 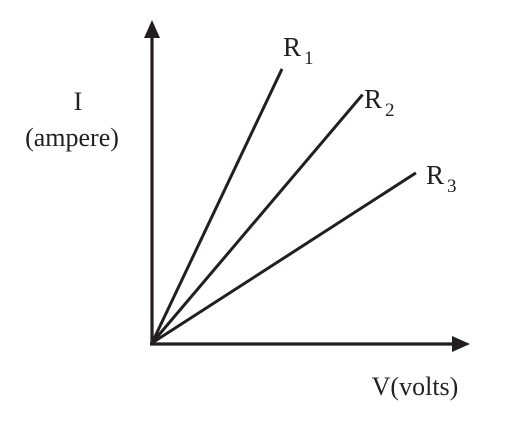 What do you see at coordinates (452, 186) in the screenshot?
I see `series-label-subscript: 3` at bounding box center [452, 186].